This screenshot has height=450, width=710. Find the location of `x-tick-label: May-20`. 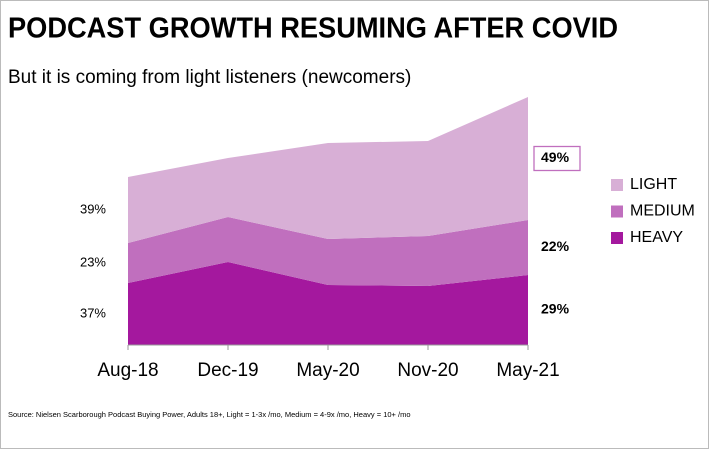

x-tick-label: May-20 is located at coordinates (327, 370).